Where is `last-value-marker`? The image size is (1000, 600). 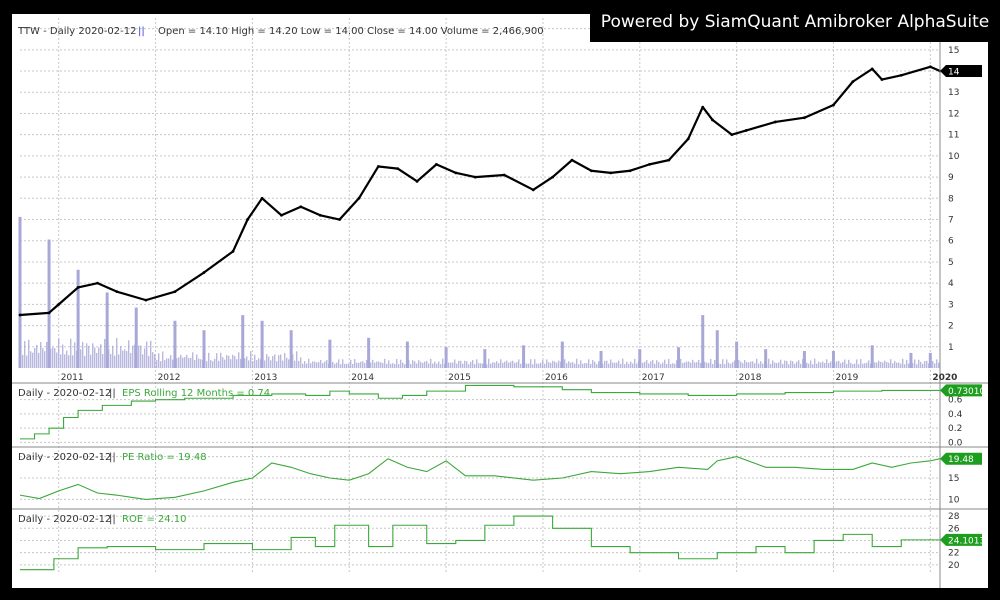
last-value-marker is located at coordinates (961, 71).